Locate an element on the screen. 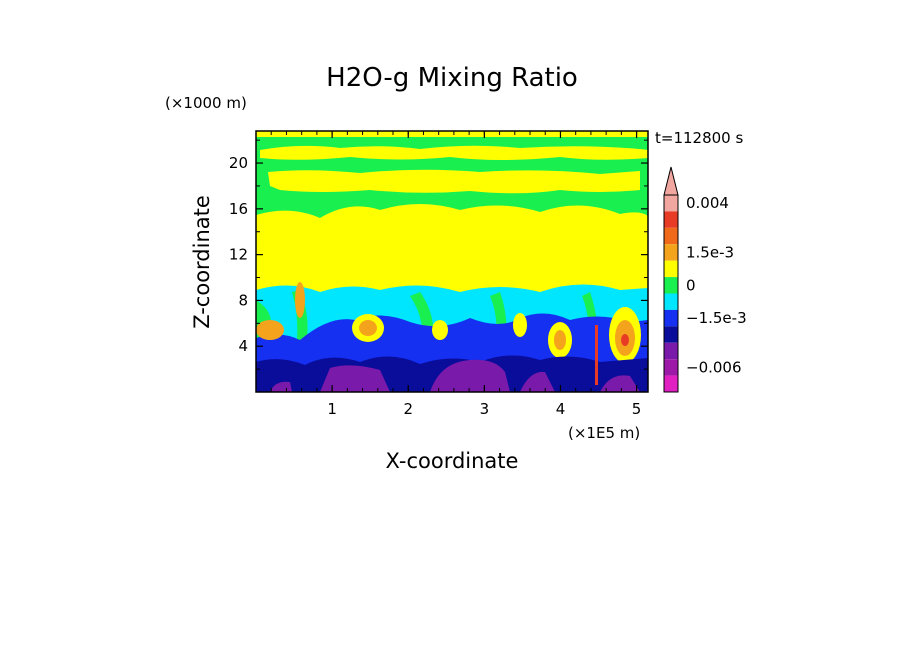  colorbar-label: −0.006 is located at coordinates (714, 367).